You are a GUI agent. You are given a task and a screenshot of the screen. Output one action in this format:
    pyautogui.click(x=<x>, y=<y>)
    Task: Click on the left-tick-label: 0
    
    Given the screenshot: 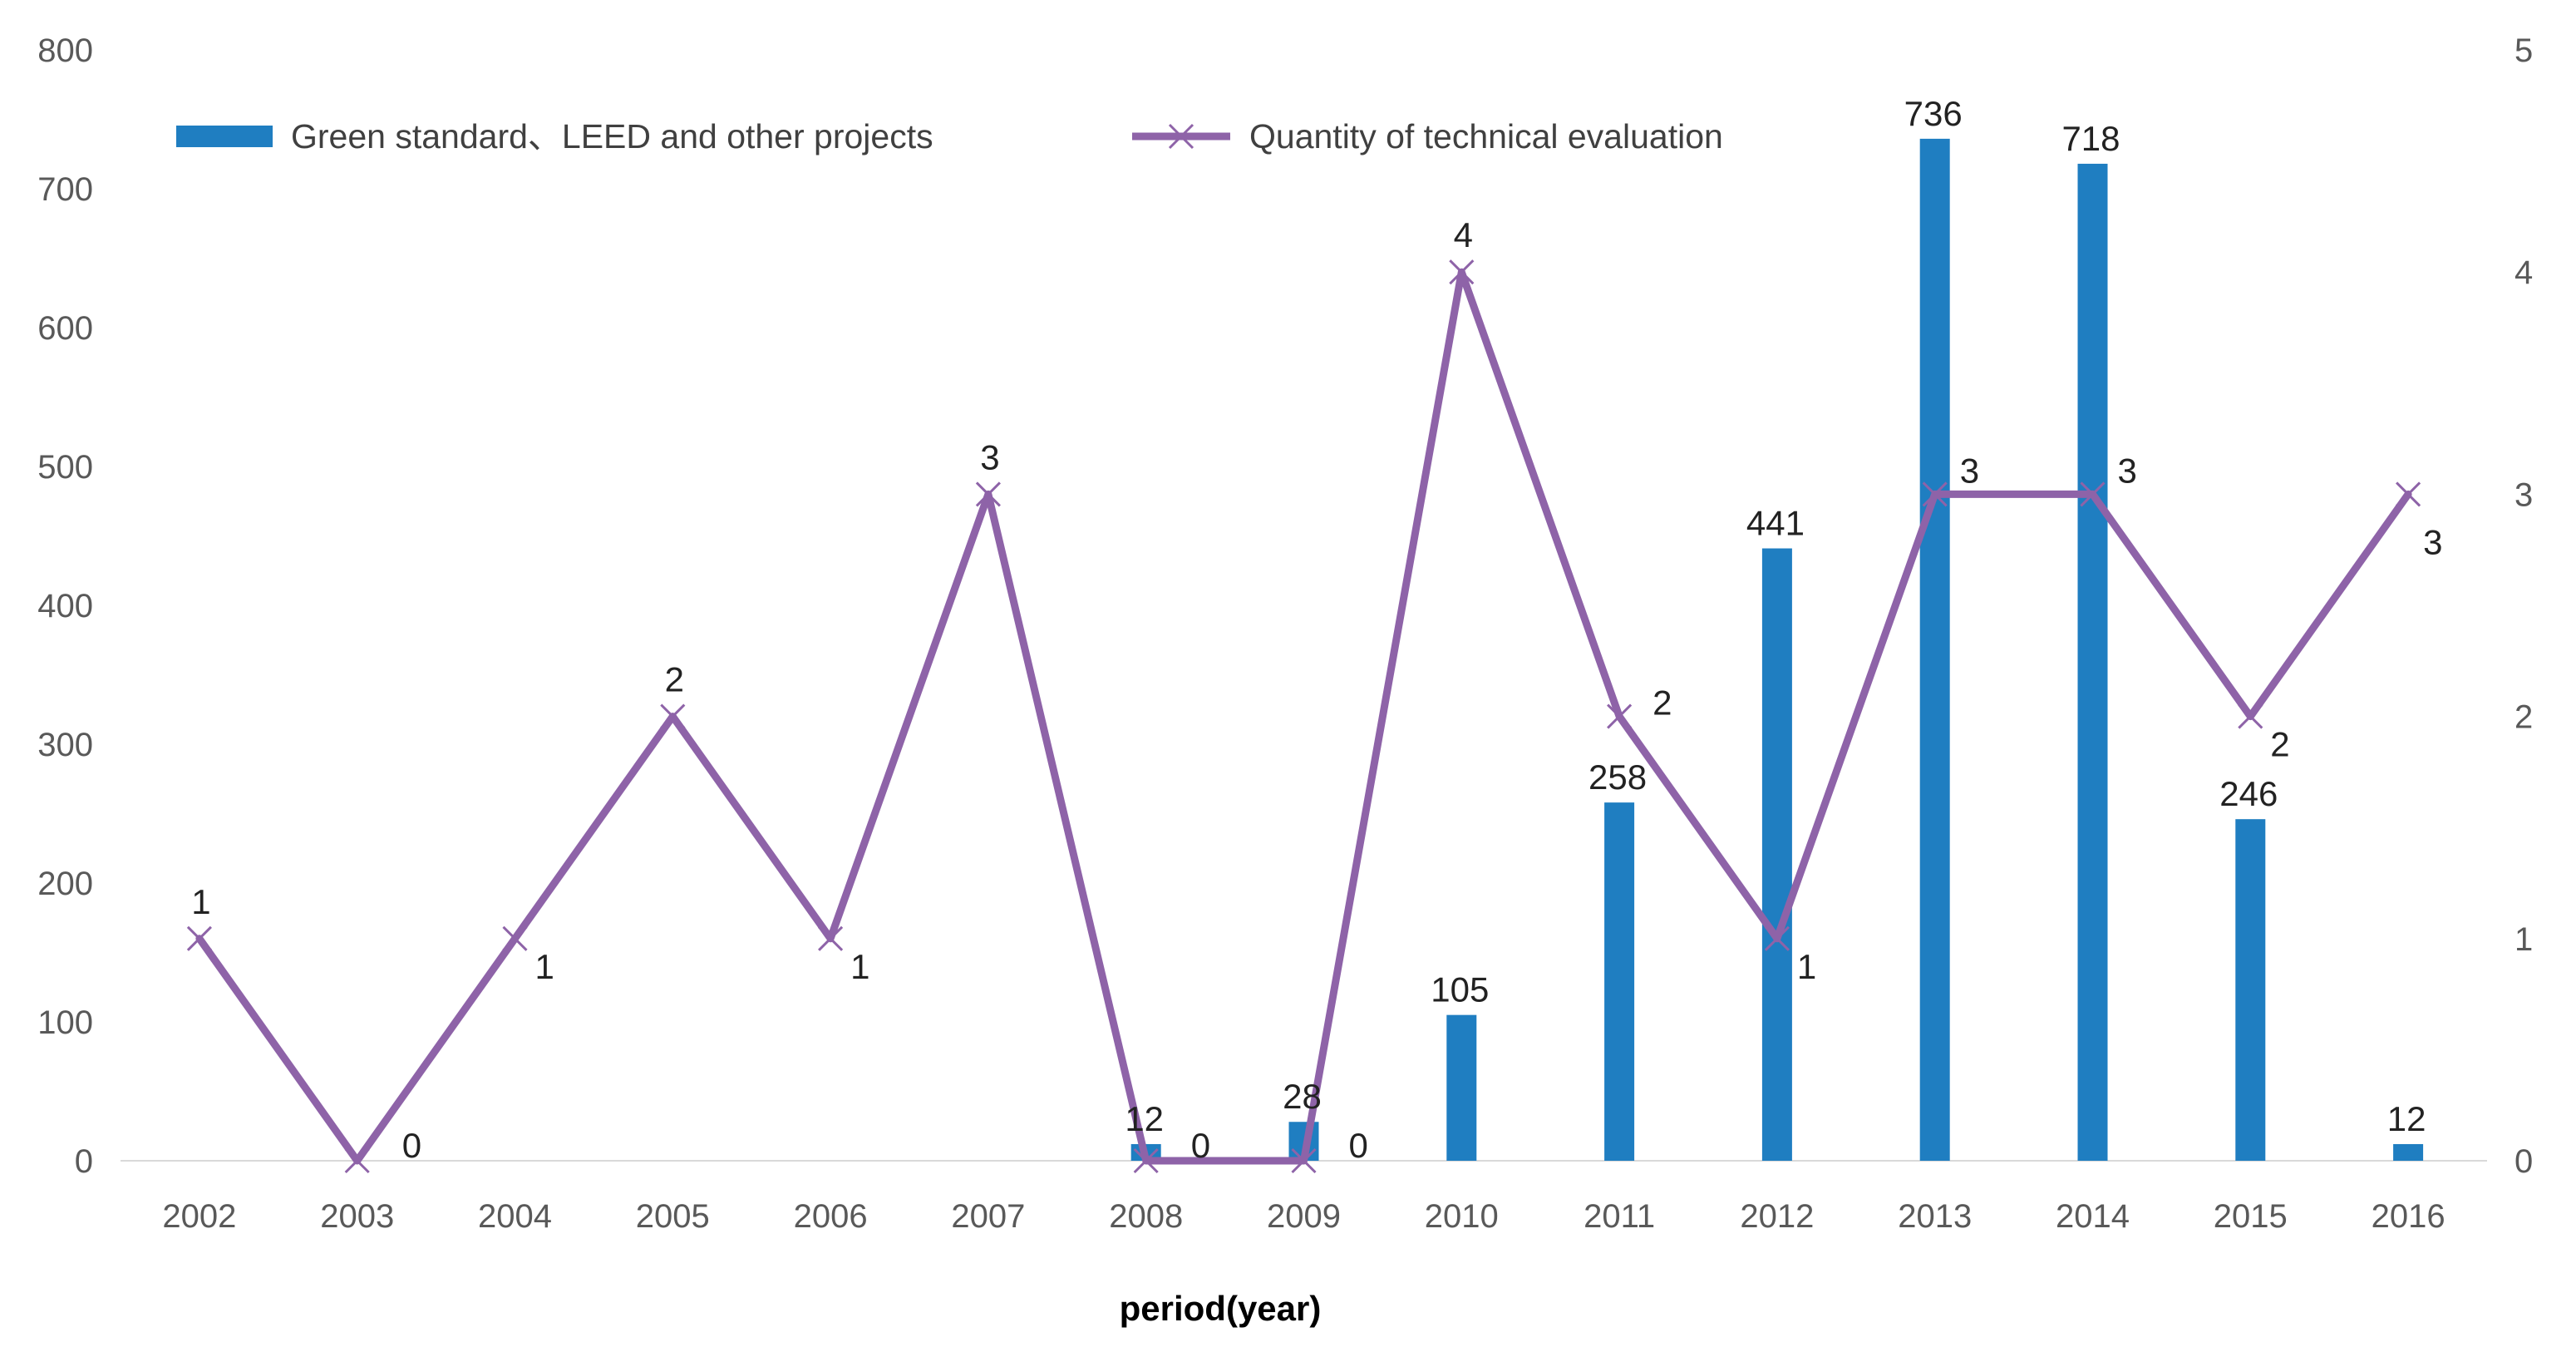 What is the action you would take?
    pyautogui.click(x=84, y=1161)
    